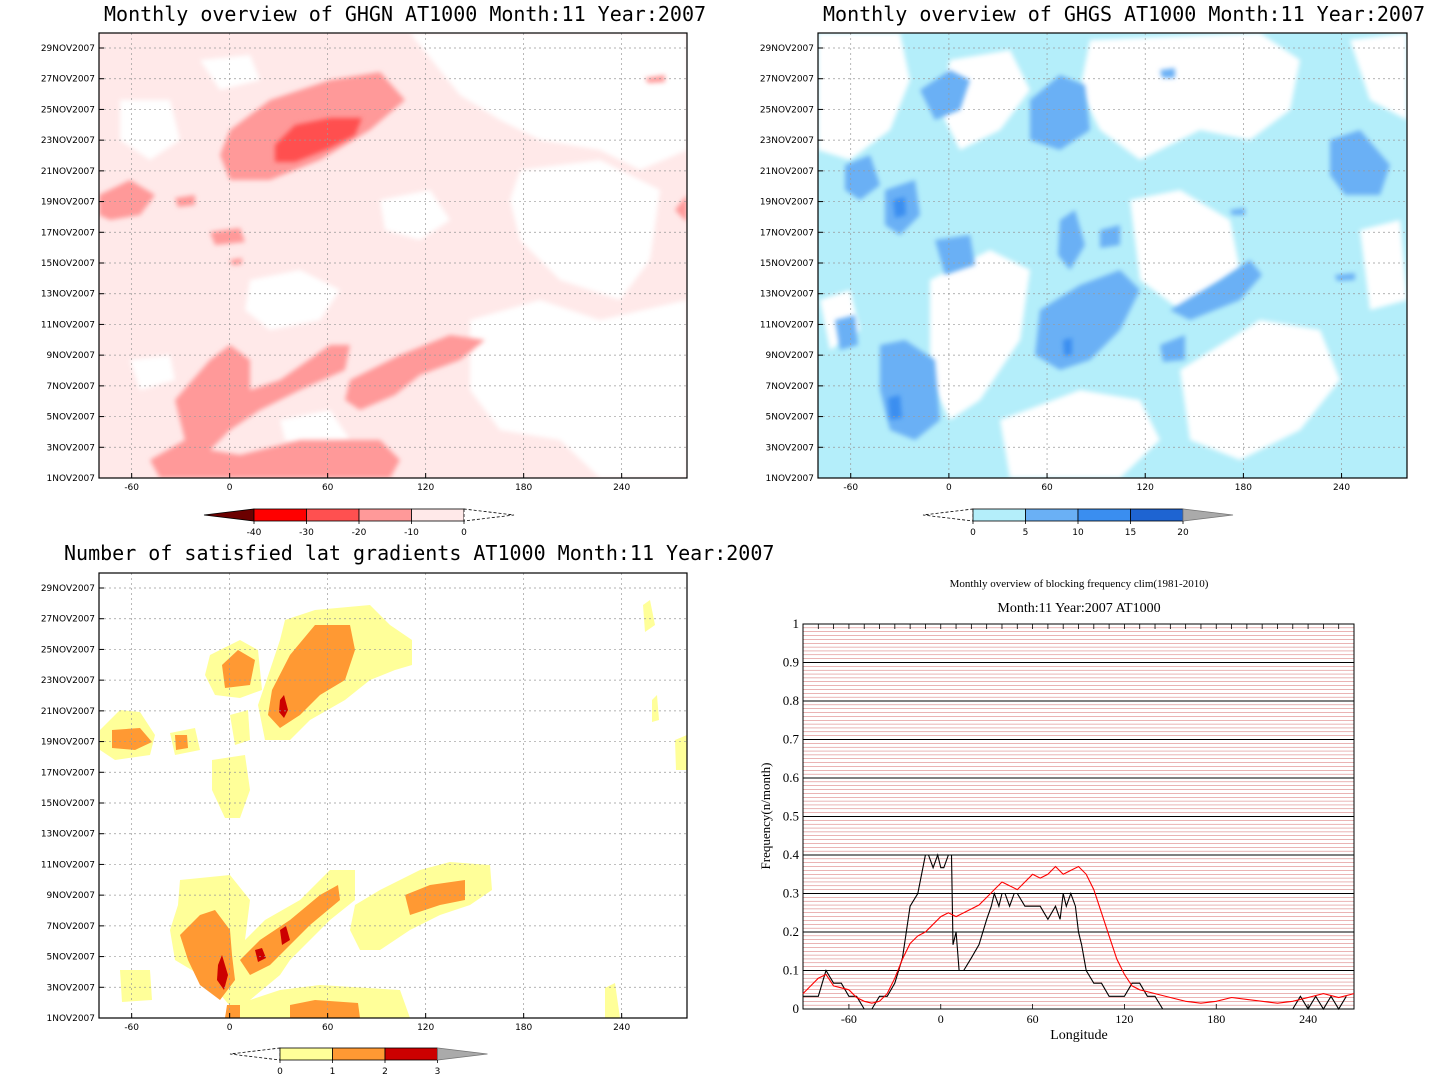 The image size is (1440, 1091). What do you see at coordinates (791, 816) in the screenshot?
I see `freq-ytick-label: 0.5` at bounding box center [791, 816].